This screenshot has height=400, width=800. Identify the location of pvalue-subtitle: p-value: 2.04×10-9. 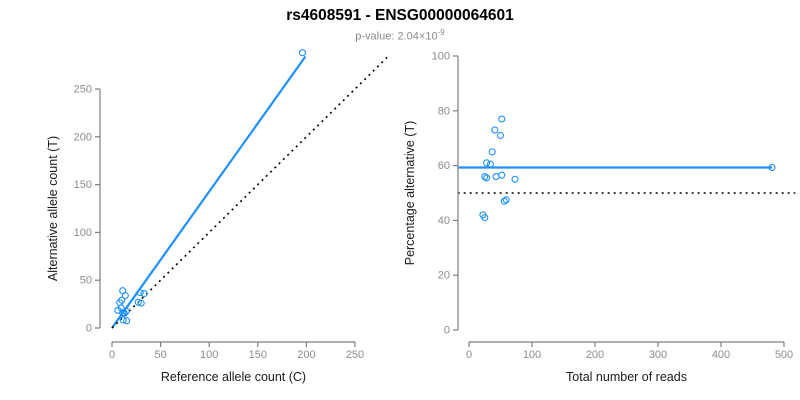
(400, 35).